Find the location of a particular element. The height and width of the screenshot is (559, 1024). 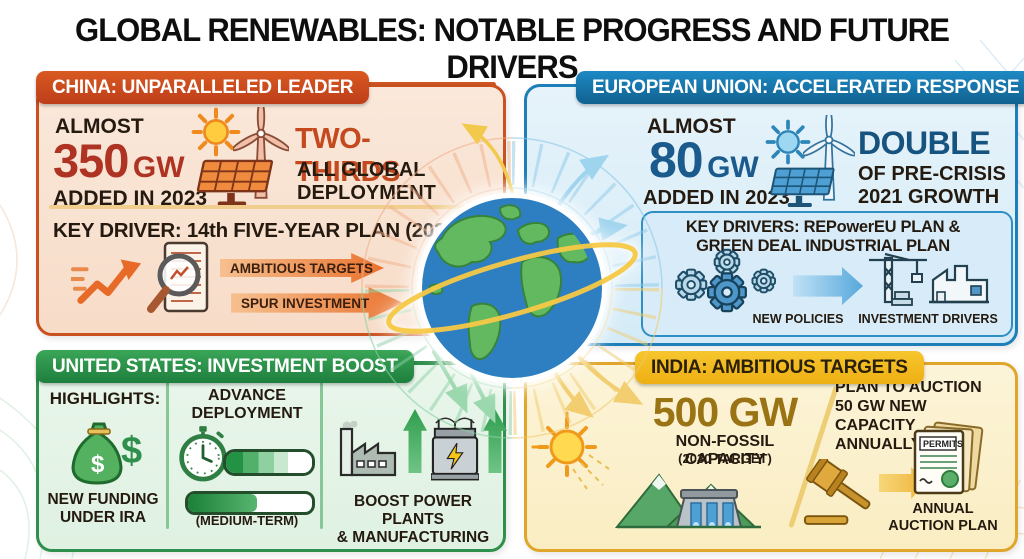

deployment-gradient-bar is located at coordinates (269, 462).